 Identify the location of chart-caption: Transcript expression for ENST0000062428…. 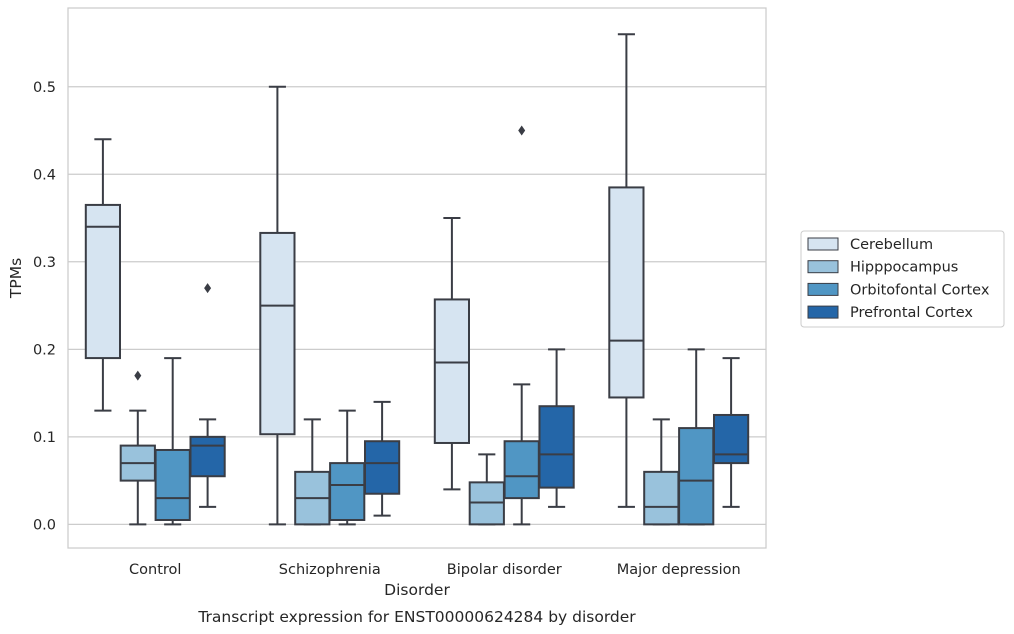
(416, 617).